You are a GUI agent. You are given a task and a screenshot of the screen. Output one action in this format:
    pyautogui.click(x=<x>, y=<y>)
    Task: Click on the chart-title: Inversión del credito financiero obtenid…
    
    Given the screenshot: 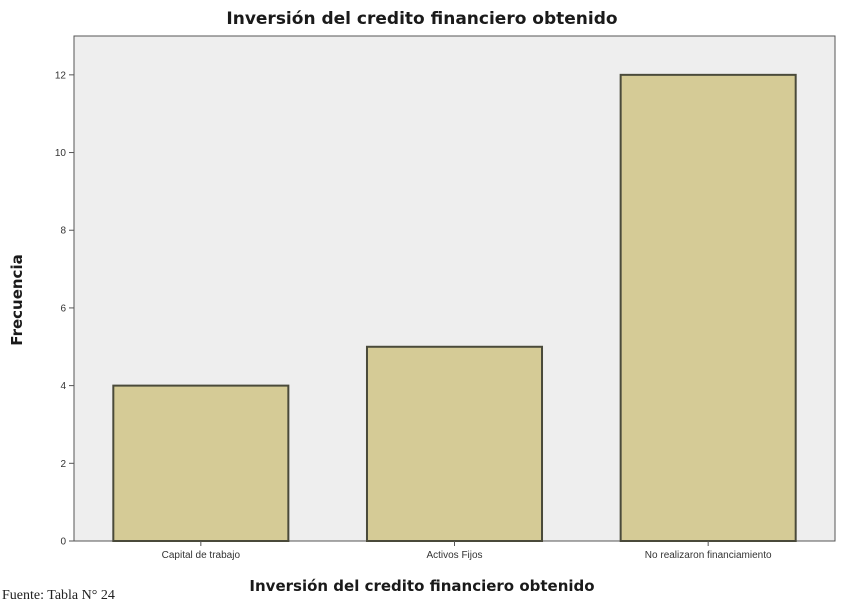 What is the action you would take?
    pyautogui.click(x=421, y=19)
    